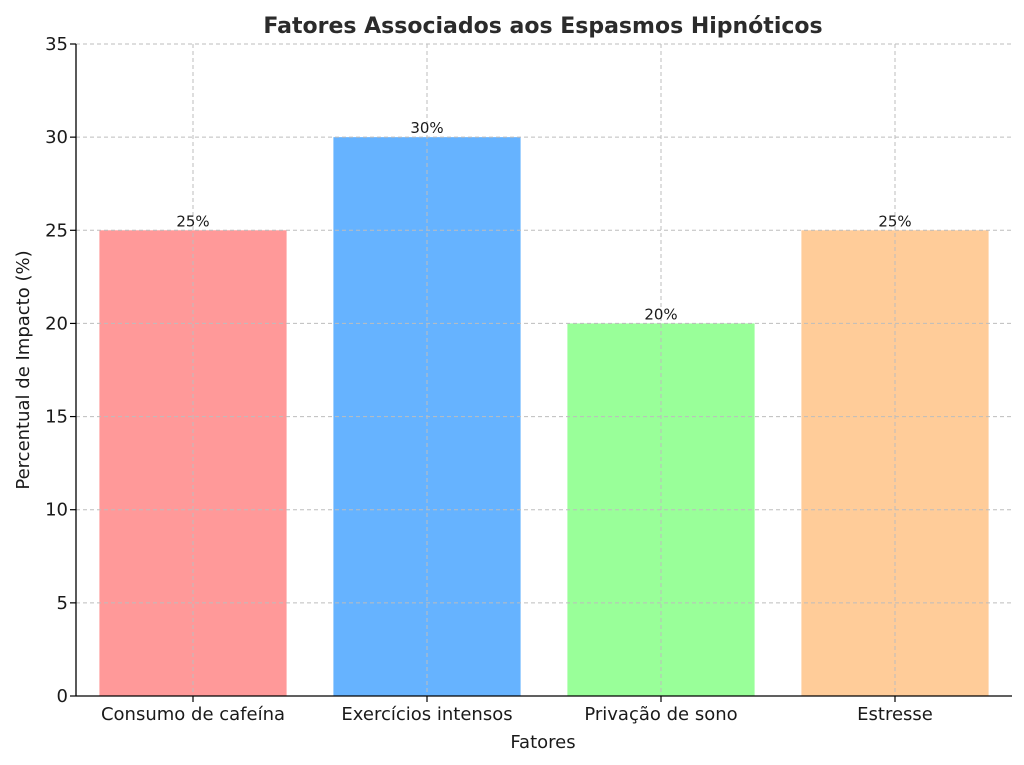 This screenshot has width=1024, height=765. Describe the element at coordinates (56, 323) in the screenshot. I see `y-tick-label: 20` at that location.